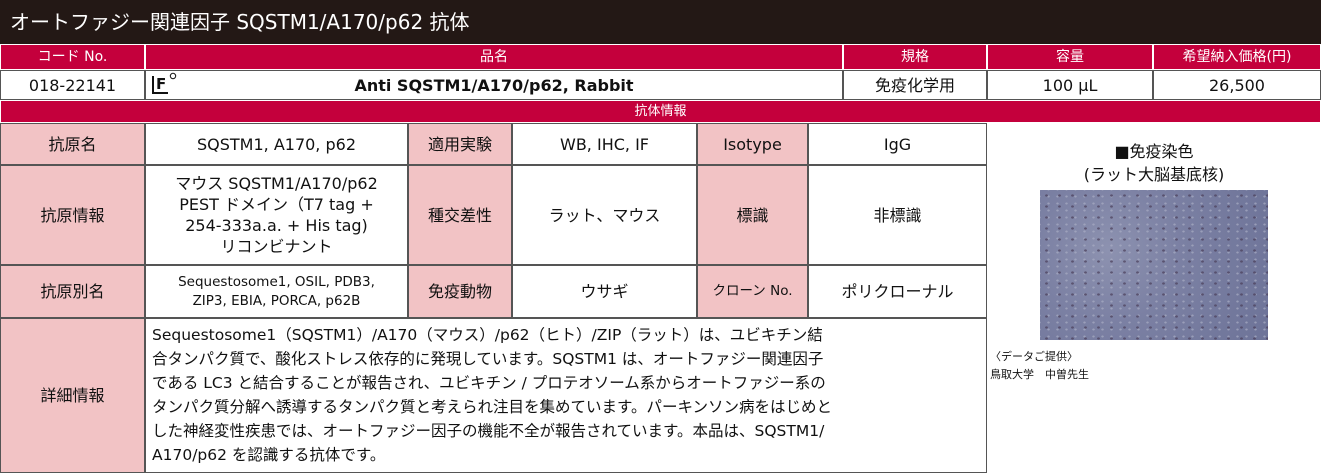  I want to click on line: マウス SQSTM1/A170/p62, so click(276, 183).